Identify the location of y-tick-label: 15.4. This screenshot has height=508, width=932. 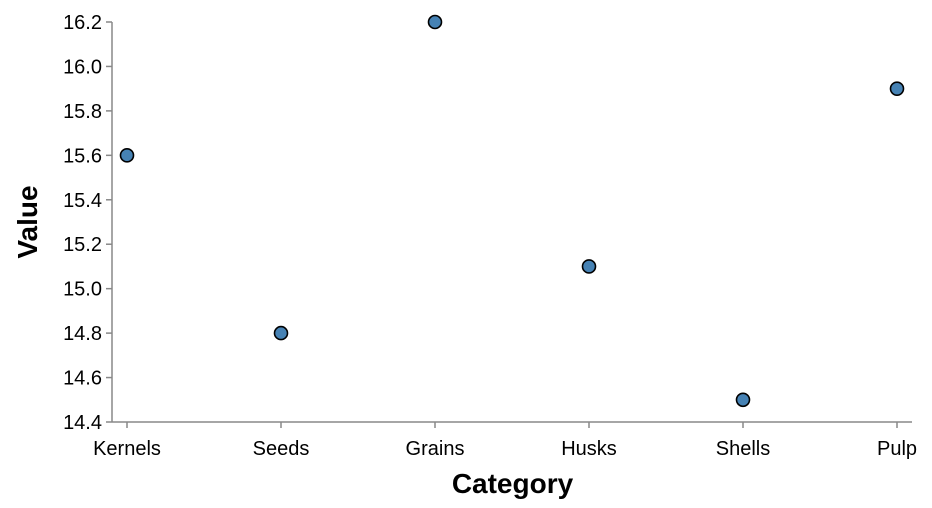
(82, 201).